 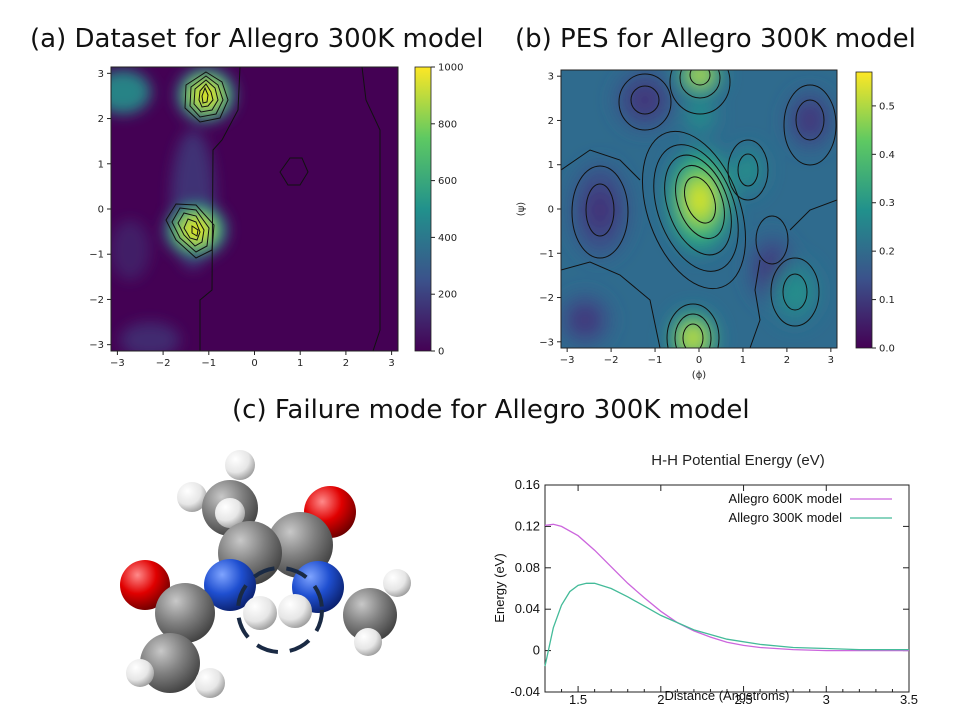 What do you see at coordinates (737, 460) in the screenshot?
I see `line-chart-title: H-H Potential Energy (eV)` at bounding box center [737, 460].